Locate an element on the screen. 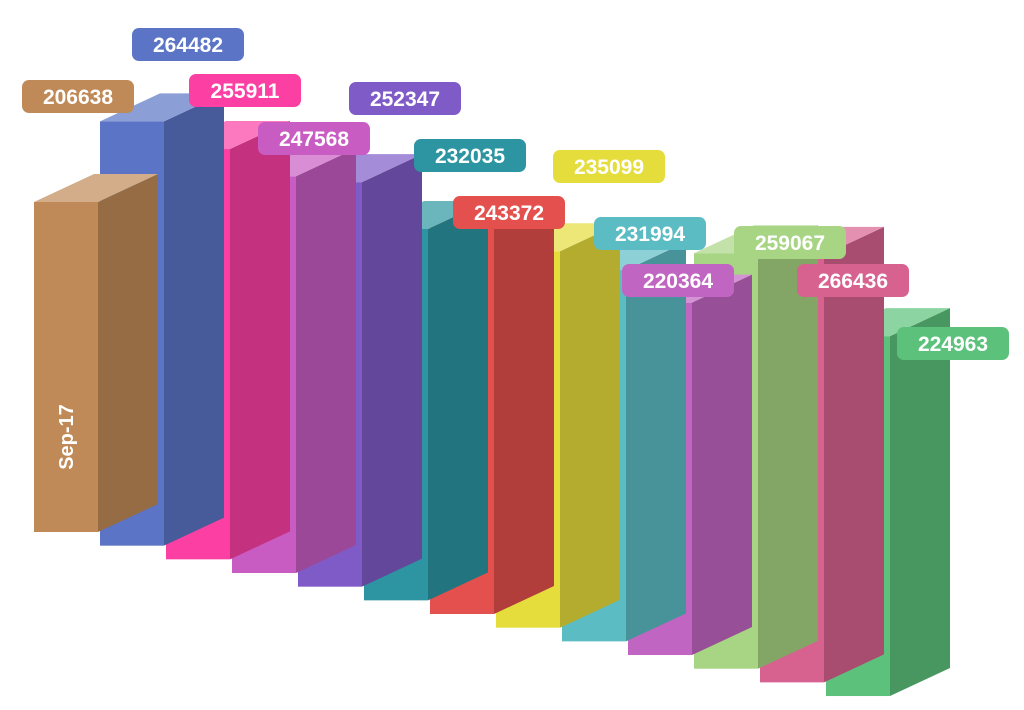 The height and width of the screenshot is (710, 1024). value-label-text: 243372 is located at coordinates (509, 213).